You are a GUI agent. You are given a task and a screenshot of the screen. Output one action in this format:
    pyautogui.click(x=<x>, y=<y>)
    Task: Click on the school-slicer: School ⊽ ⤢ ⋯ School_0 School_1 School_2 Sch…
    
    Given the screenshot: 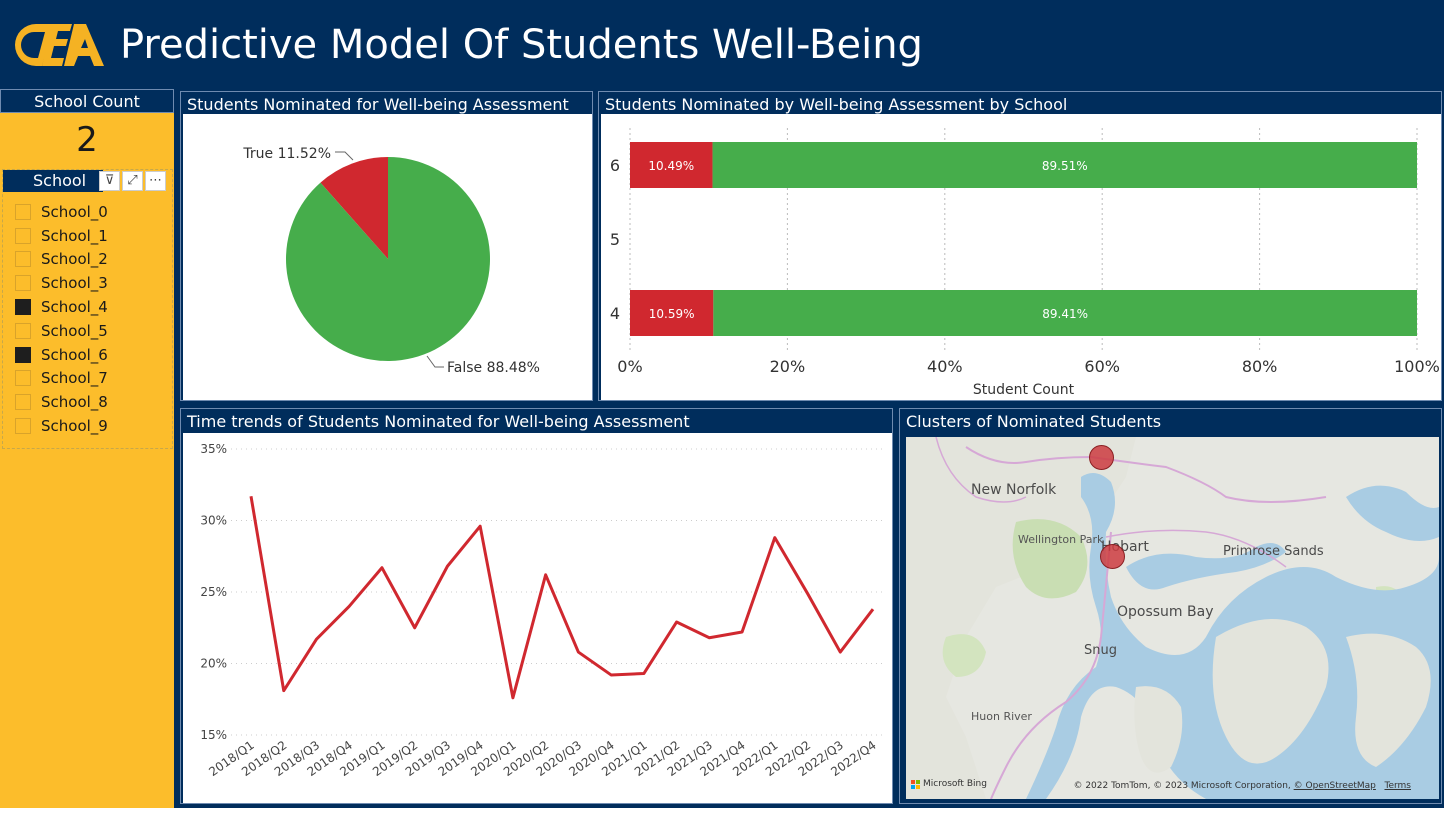 What is the action you would take?
    pyautogui.click(x=87, y=309)
    